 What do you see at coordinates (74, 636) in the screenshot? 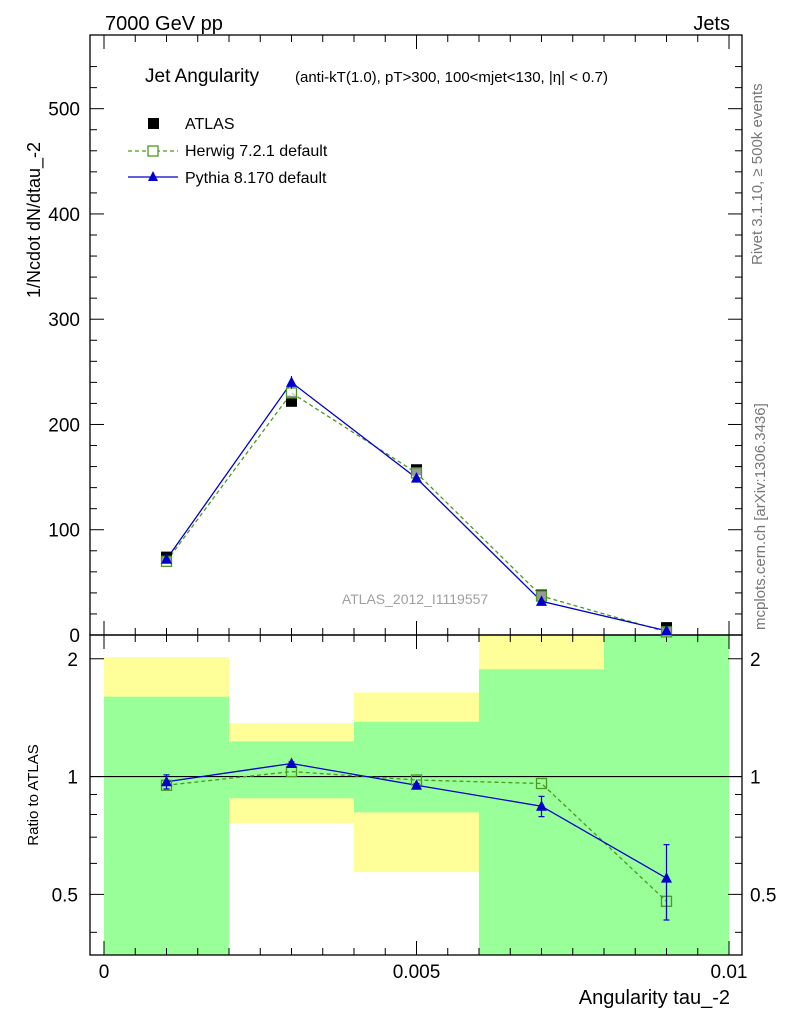
I see `main-ytick-label: 0` at bounding box center [74, 636].